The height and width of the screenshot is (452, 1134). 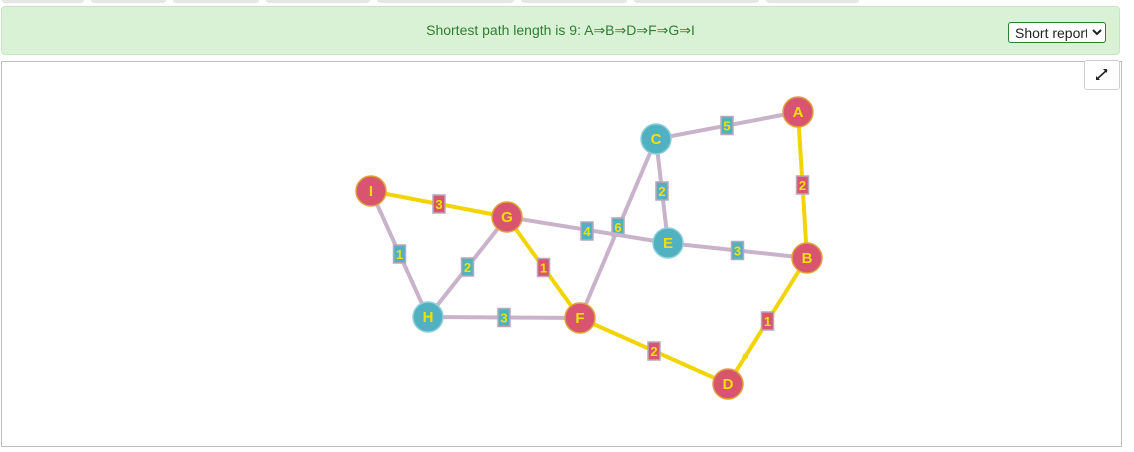 I want to click on graph-node-B, so click(x=807, y=258).